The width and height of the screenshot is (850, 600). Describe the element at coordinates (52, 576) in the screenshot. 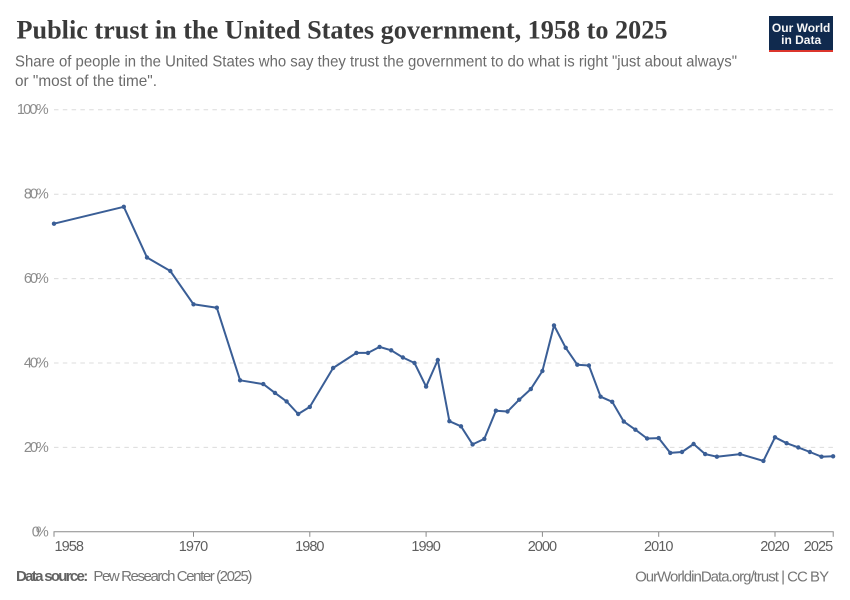

I see `svg-text: Data source:` at that location.